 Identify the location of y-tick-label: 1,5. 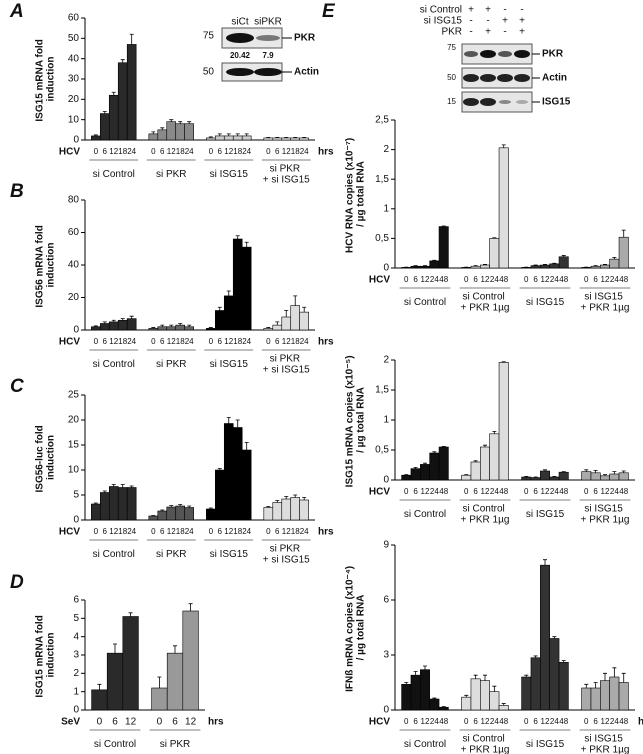
(382, 390).